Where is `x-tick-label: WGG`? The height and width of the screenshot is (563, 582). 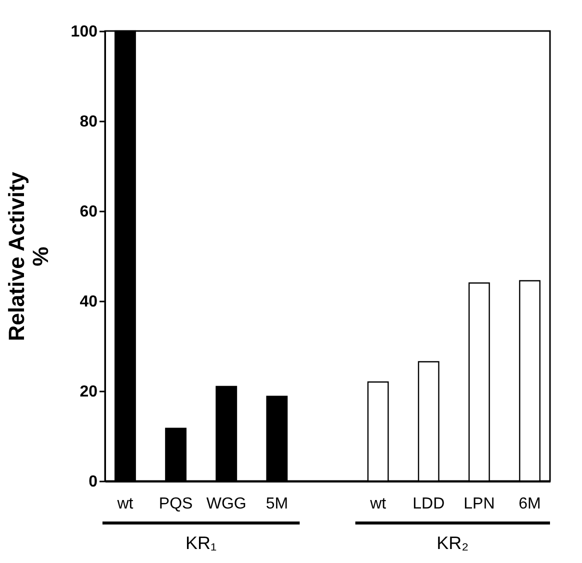
x-tick-label: WGG is located at coordinates (226, 504).